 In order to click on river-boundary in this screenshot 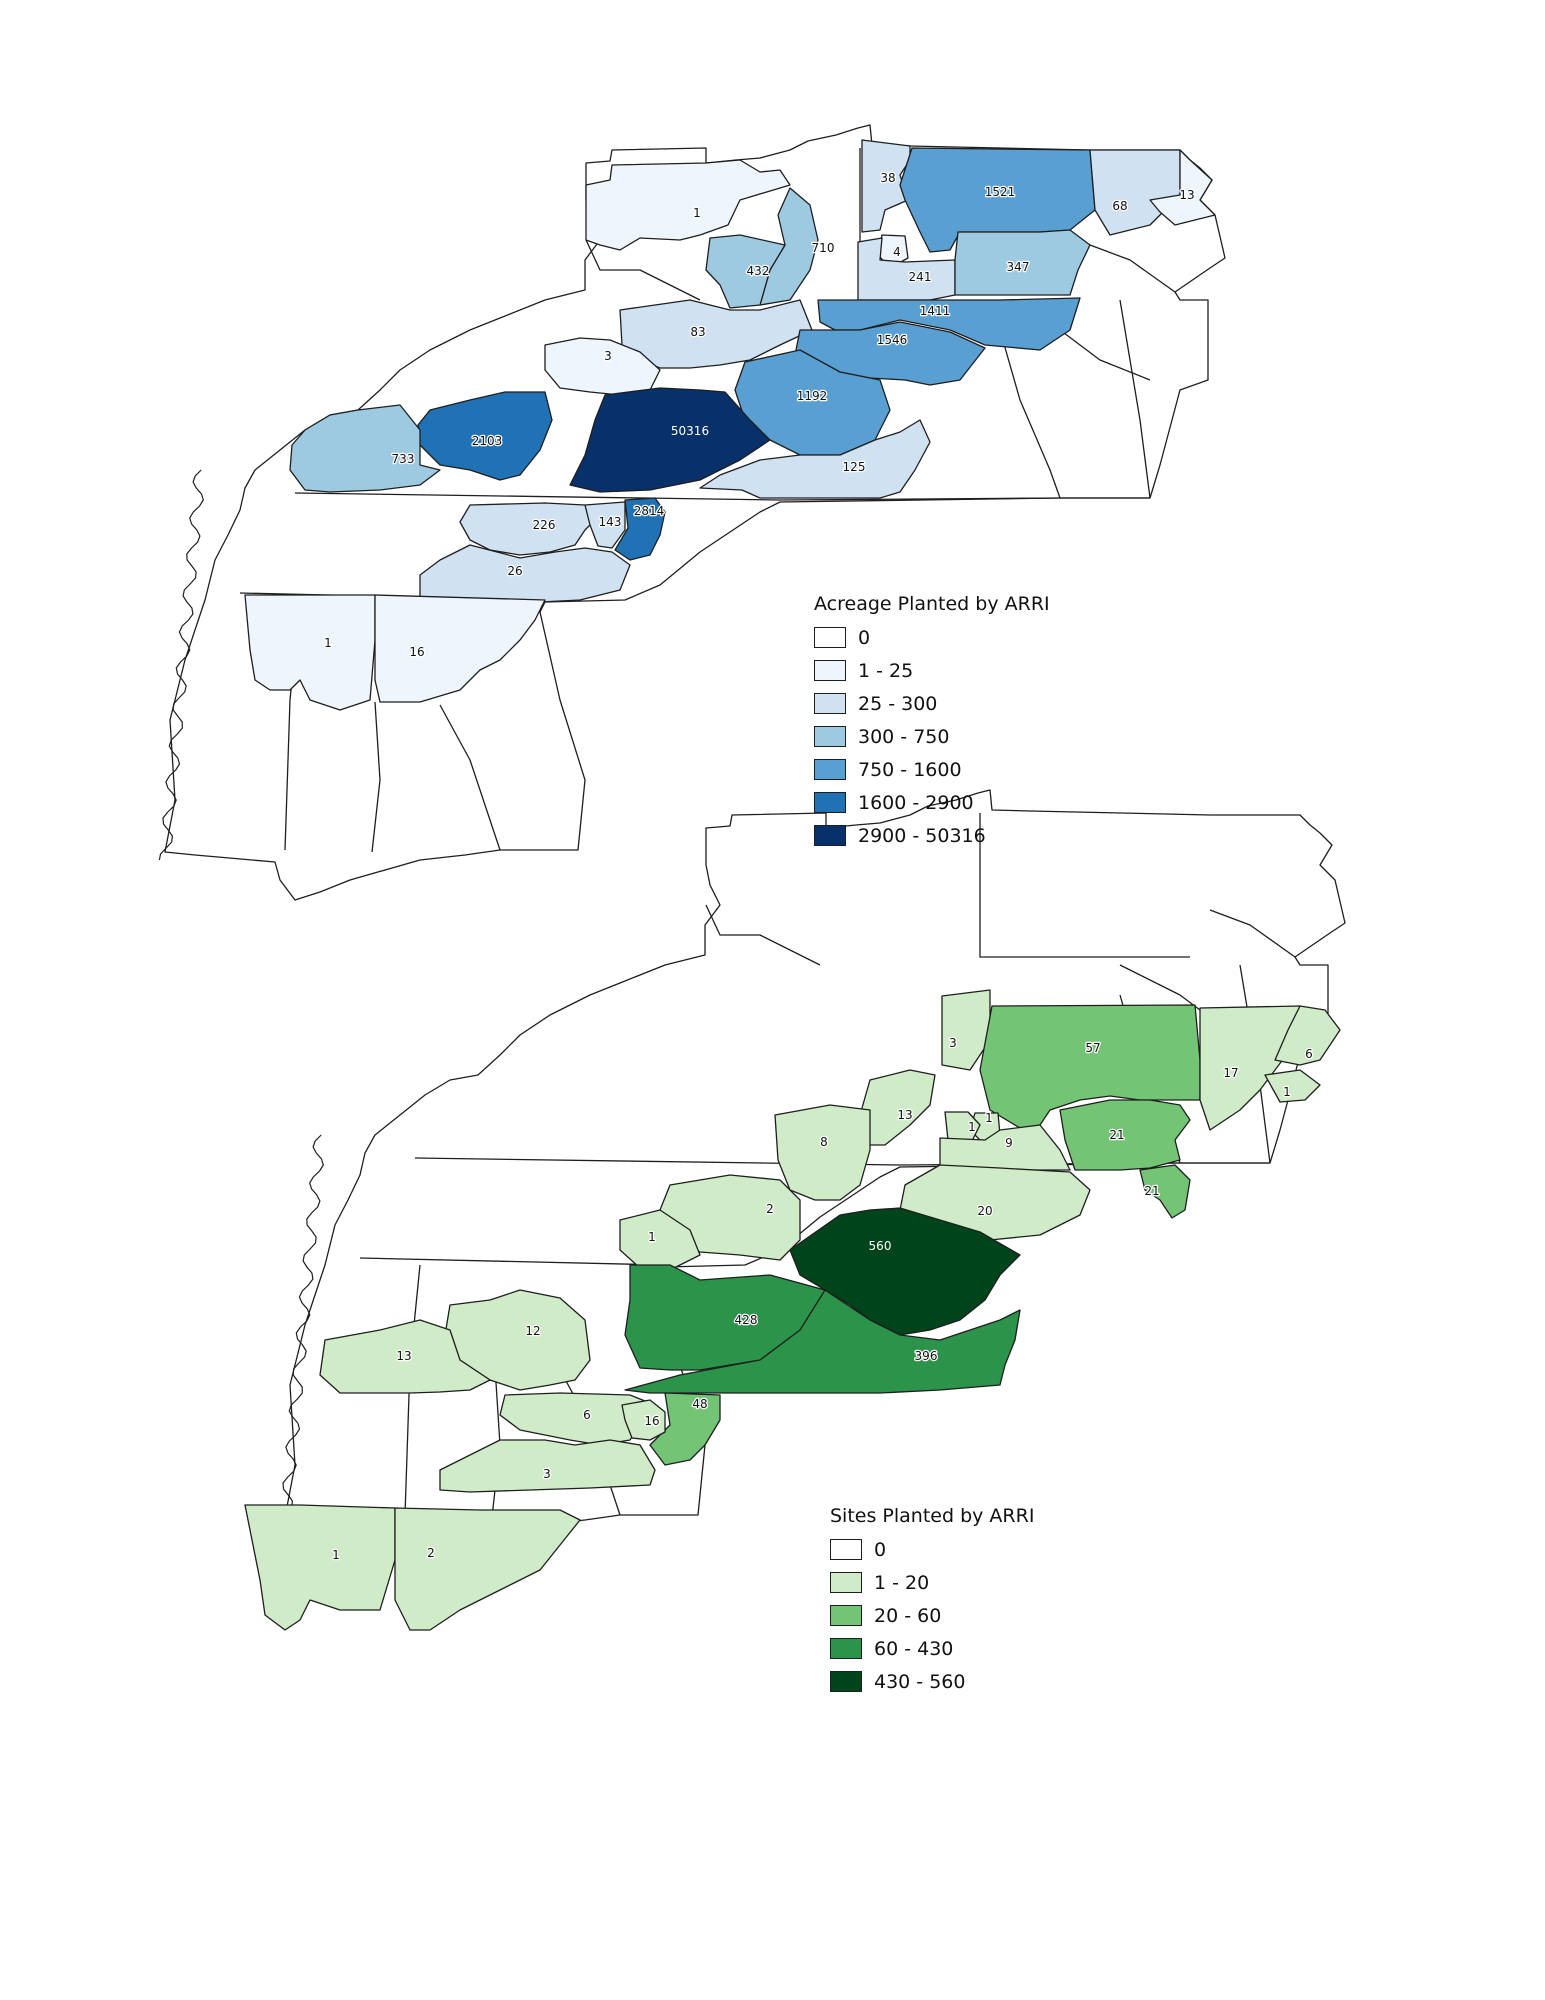, I will do `click(181, 665)`.